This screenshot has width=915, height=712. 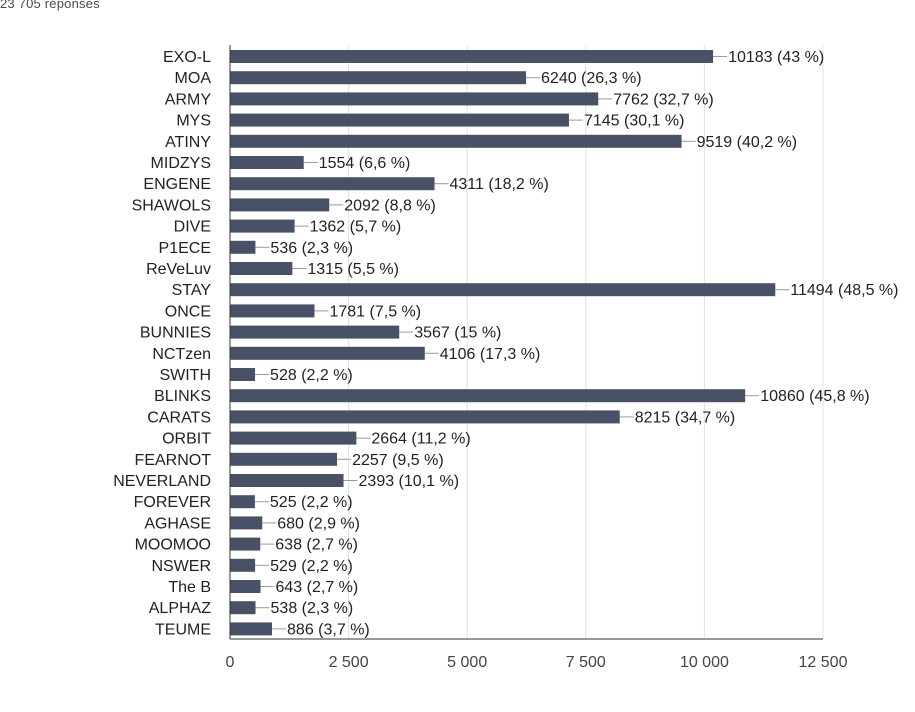 What do you see at coordinates (349, 662) in the screenshot?
I see `x-tick-label: 2 500` at bounding box center [349, 662].